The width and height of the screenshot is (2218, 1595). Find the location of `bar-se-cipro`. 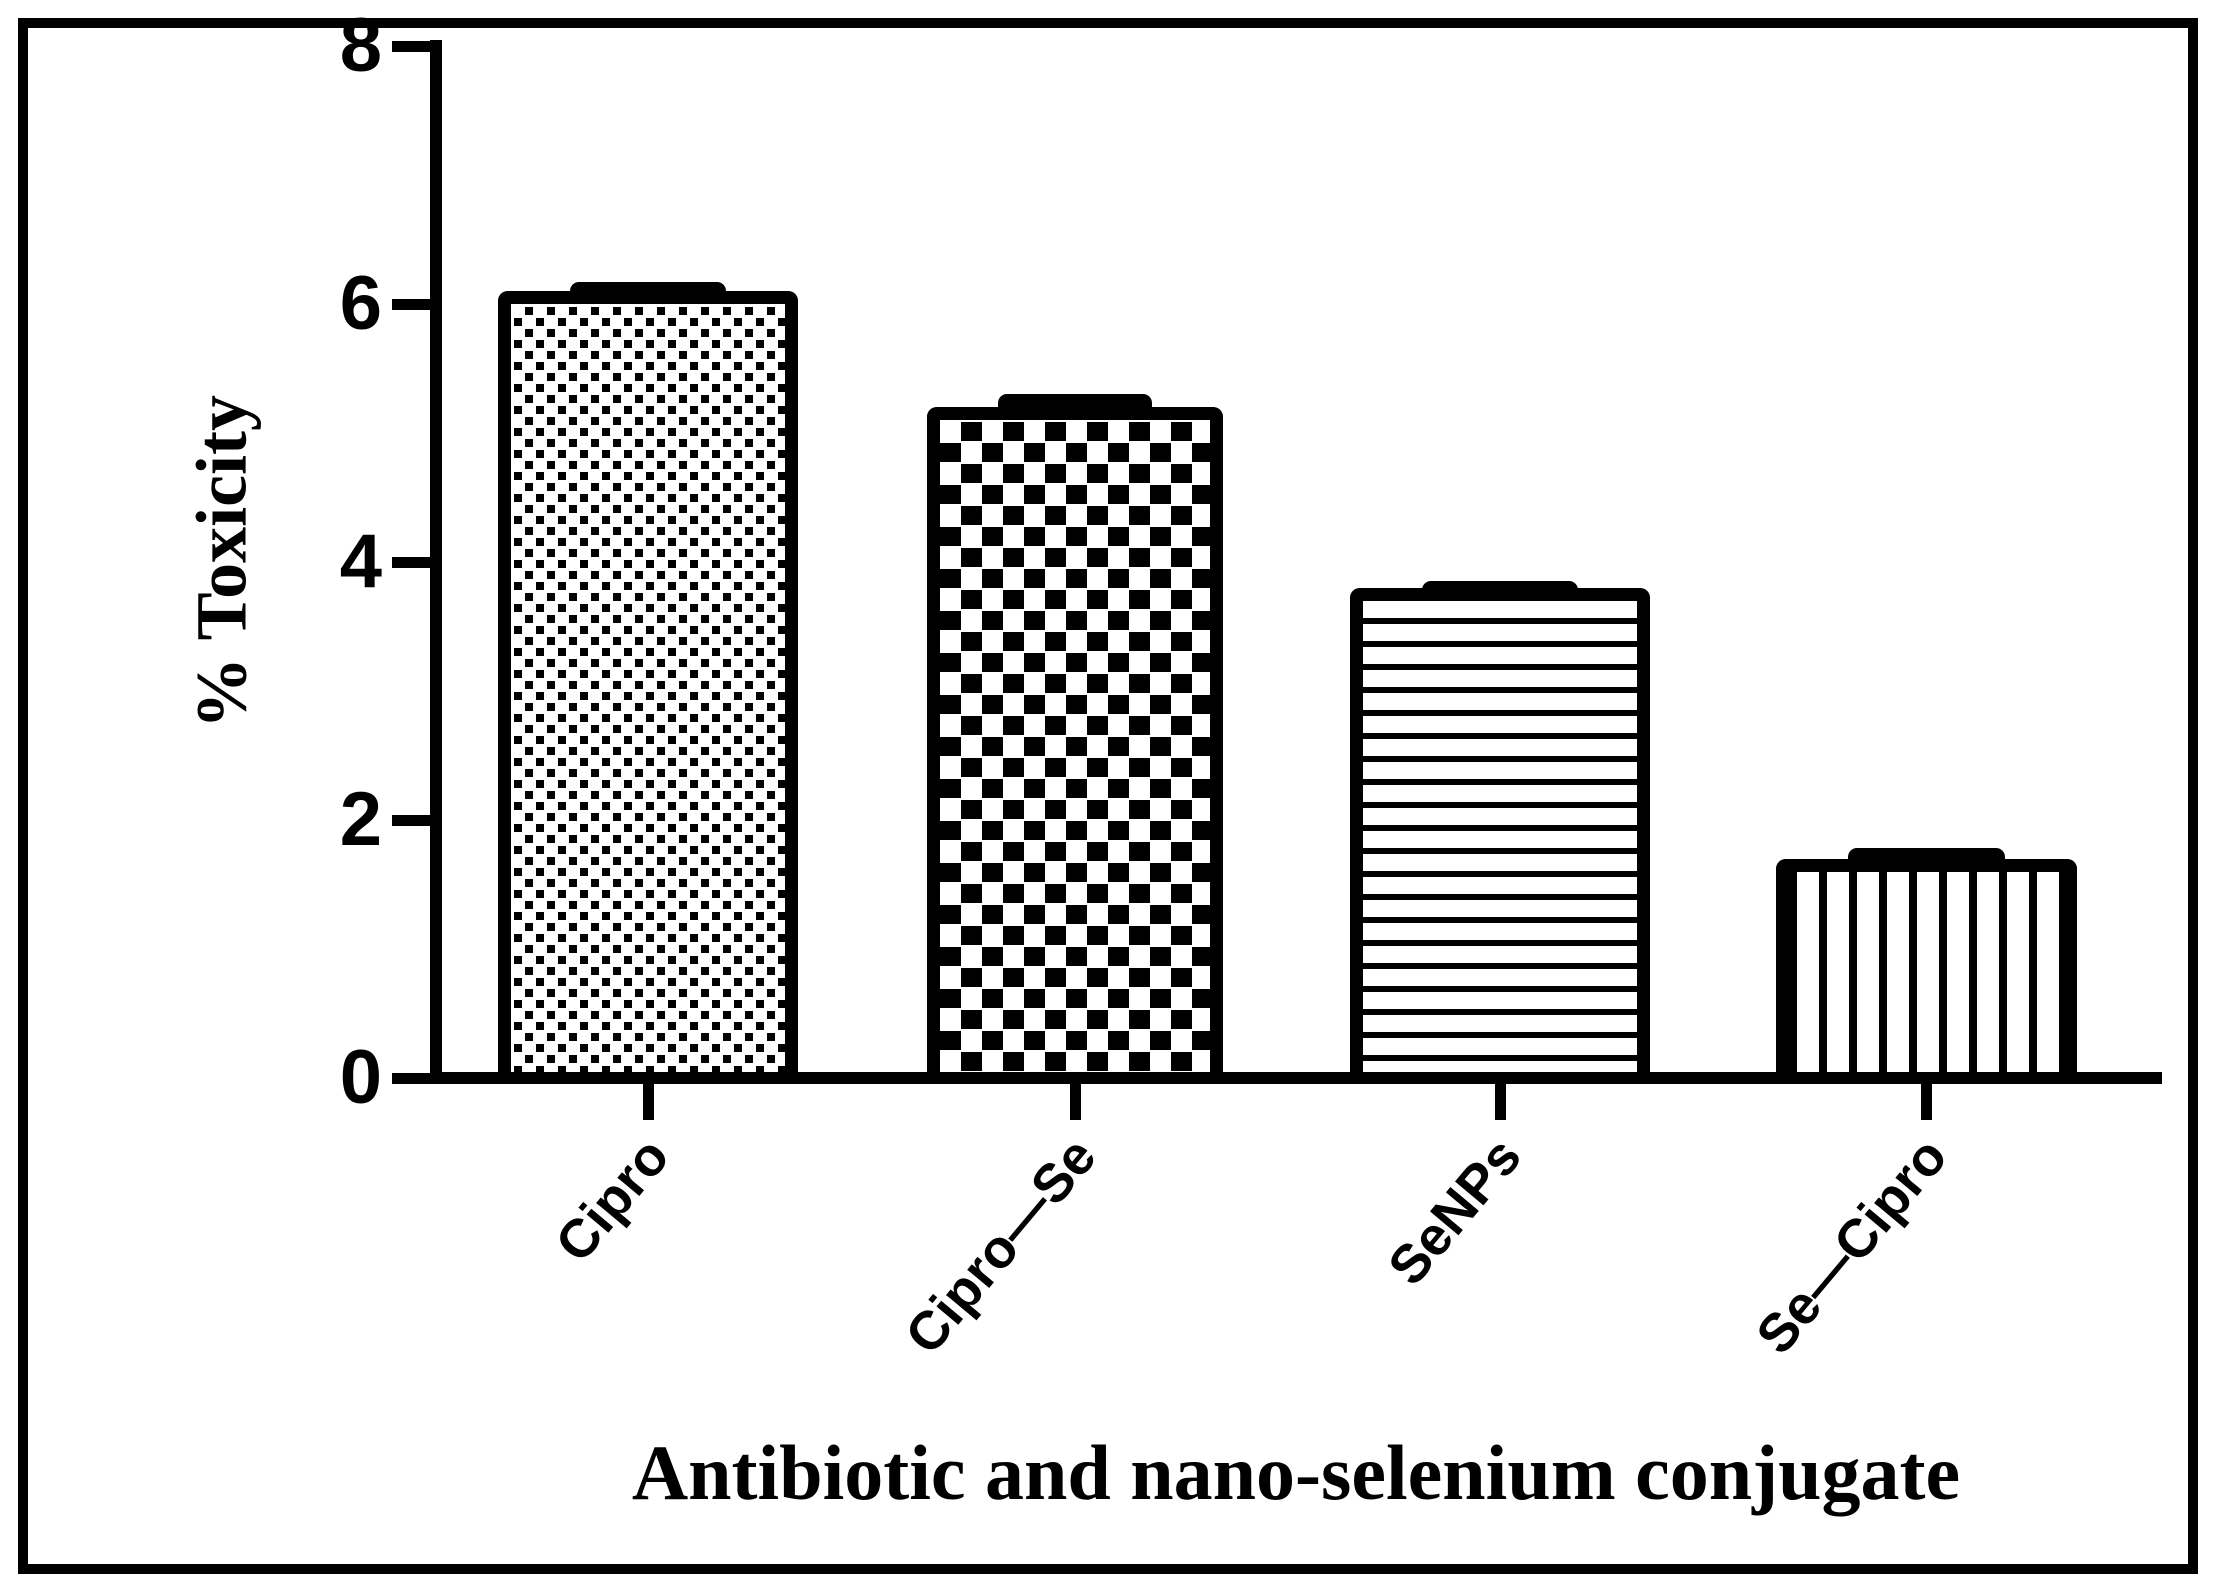

bar-se-cipro is located at coordinates (1926, 968).